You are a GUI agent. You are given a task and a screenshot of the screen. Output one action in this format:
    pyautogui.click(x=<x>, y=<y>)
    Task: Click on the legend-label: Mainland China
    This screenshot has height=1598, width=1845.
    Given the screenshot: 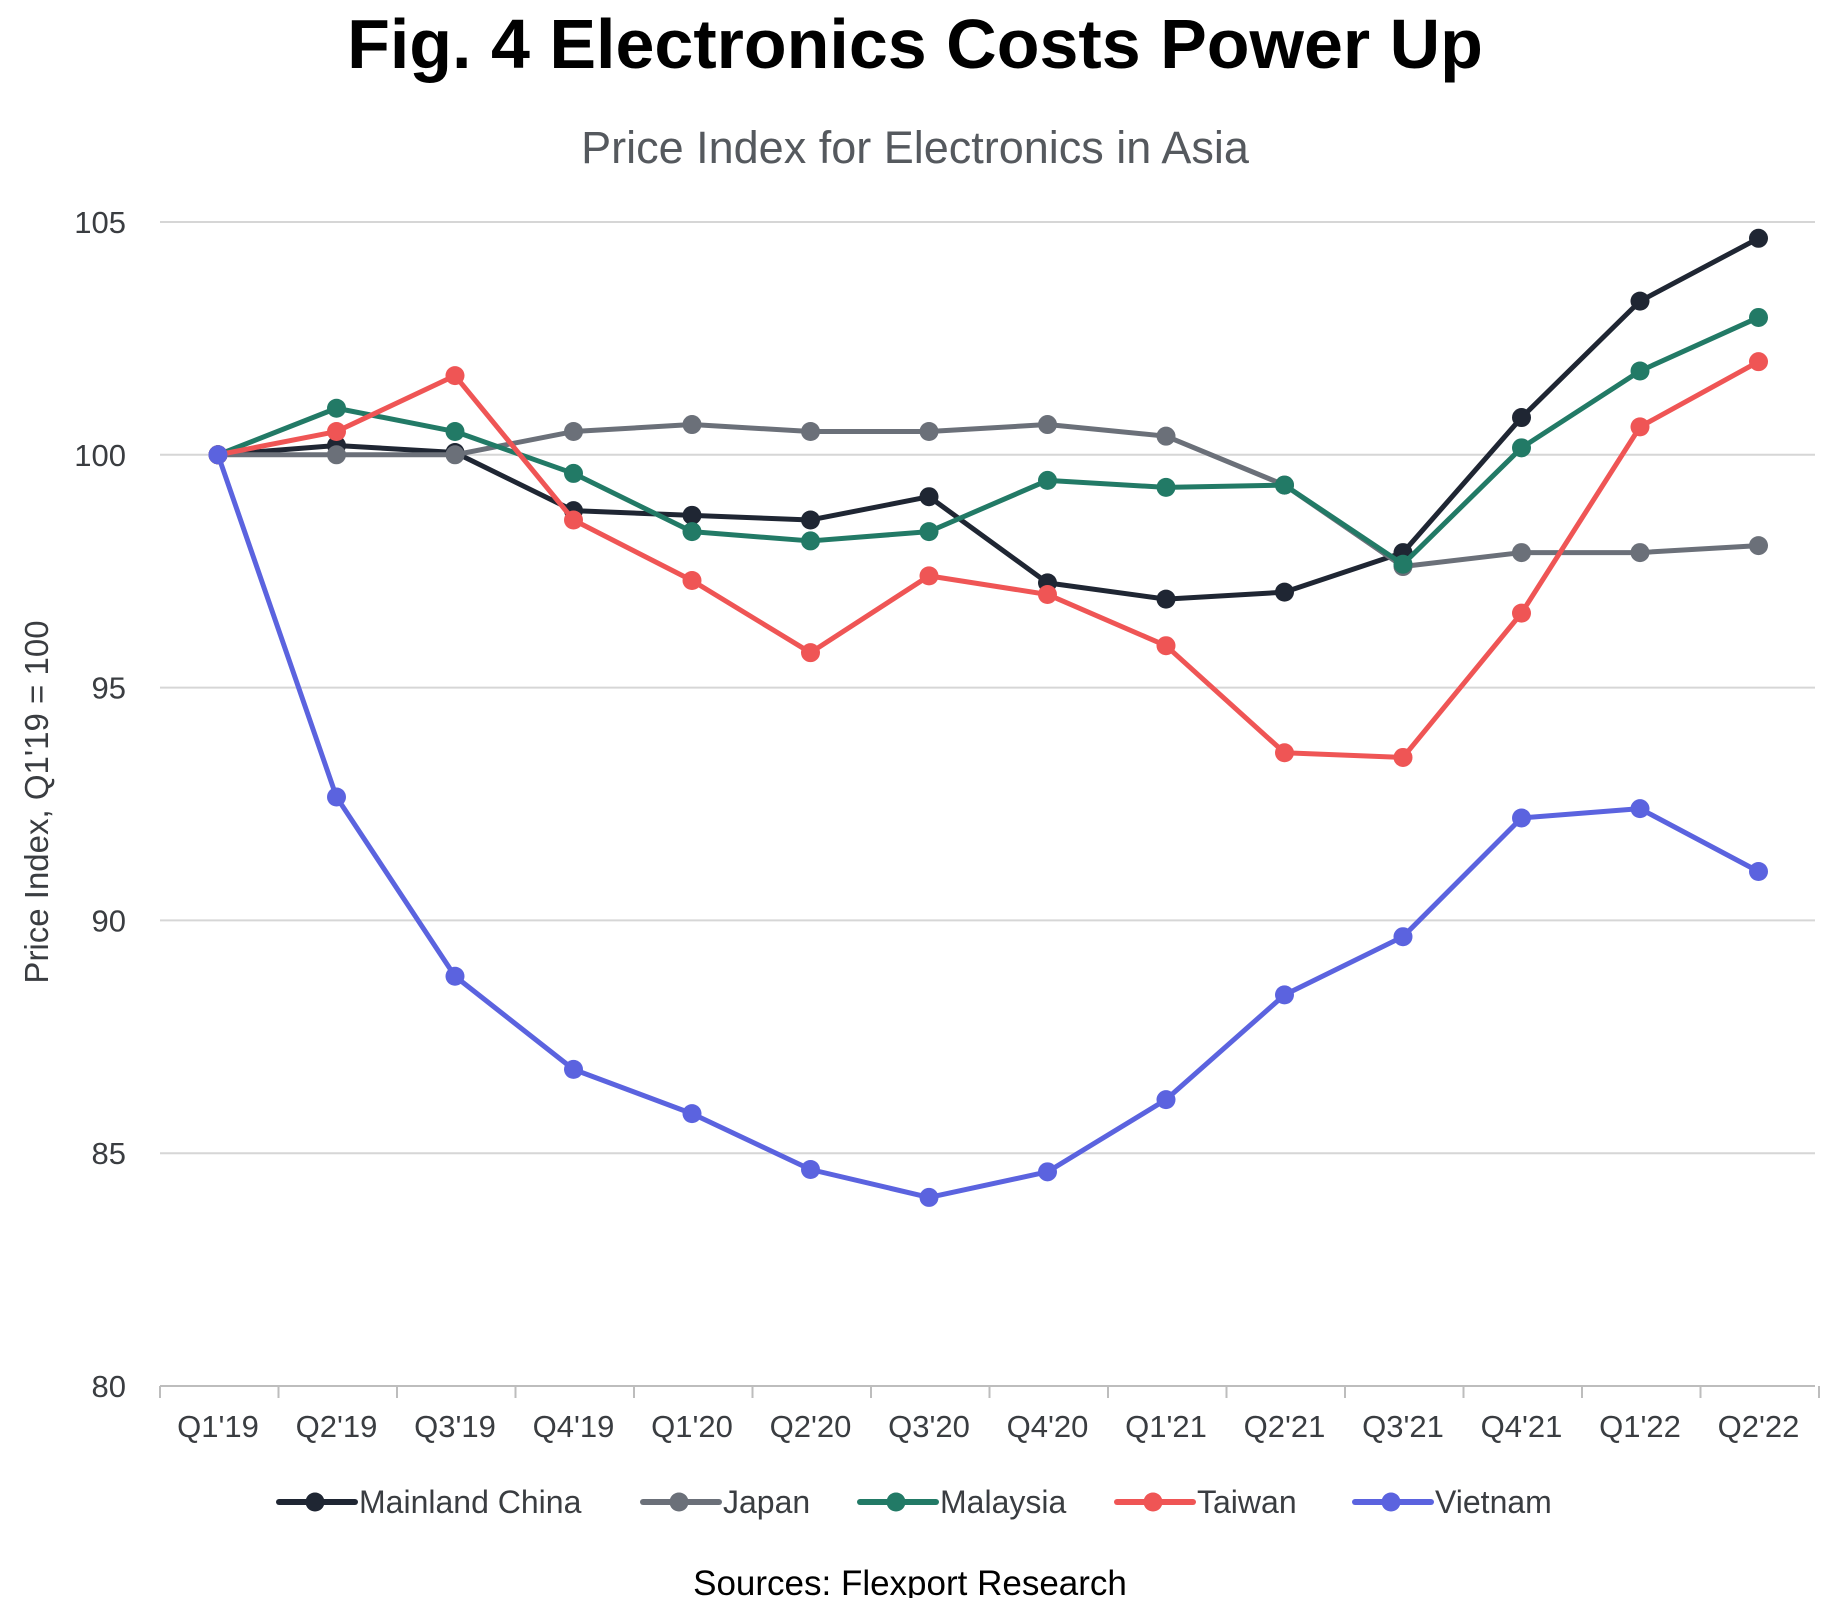 What is the action you would take?
    pyautogui.click(x=470, y=1502)
    